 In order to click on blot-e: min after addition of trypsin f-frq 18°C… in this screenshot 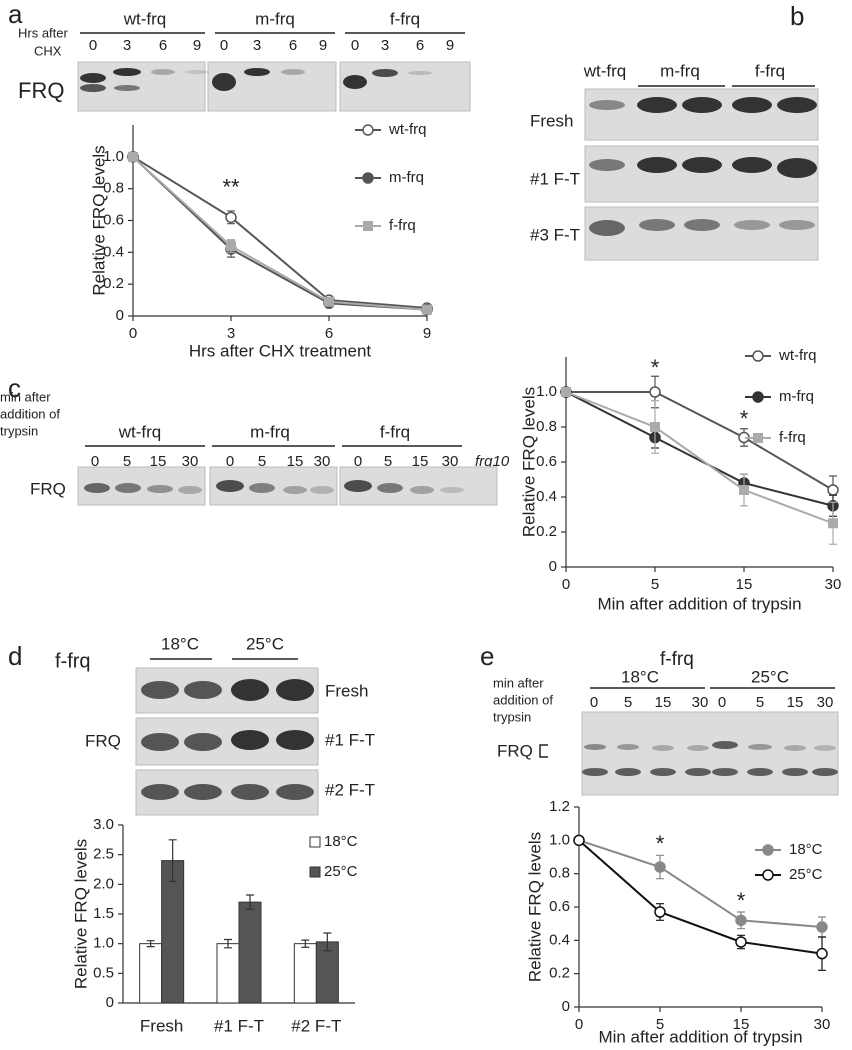, I will do `click(666, 722)`.